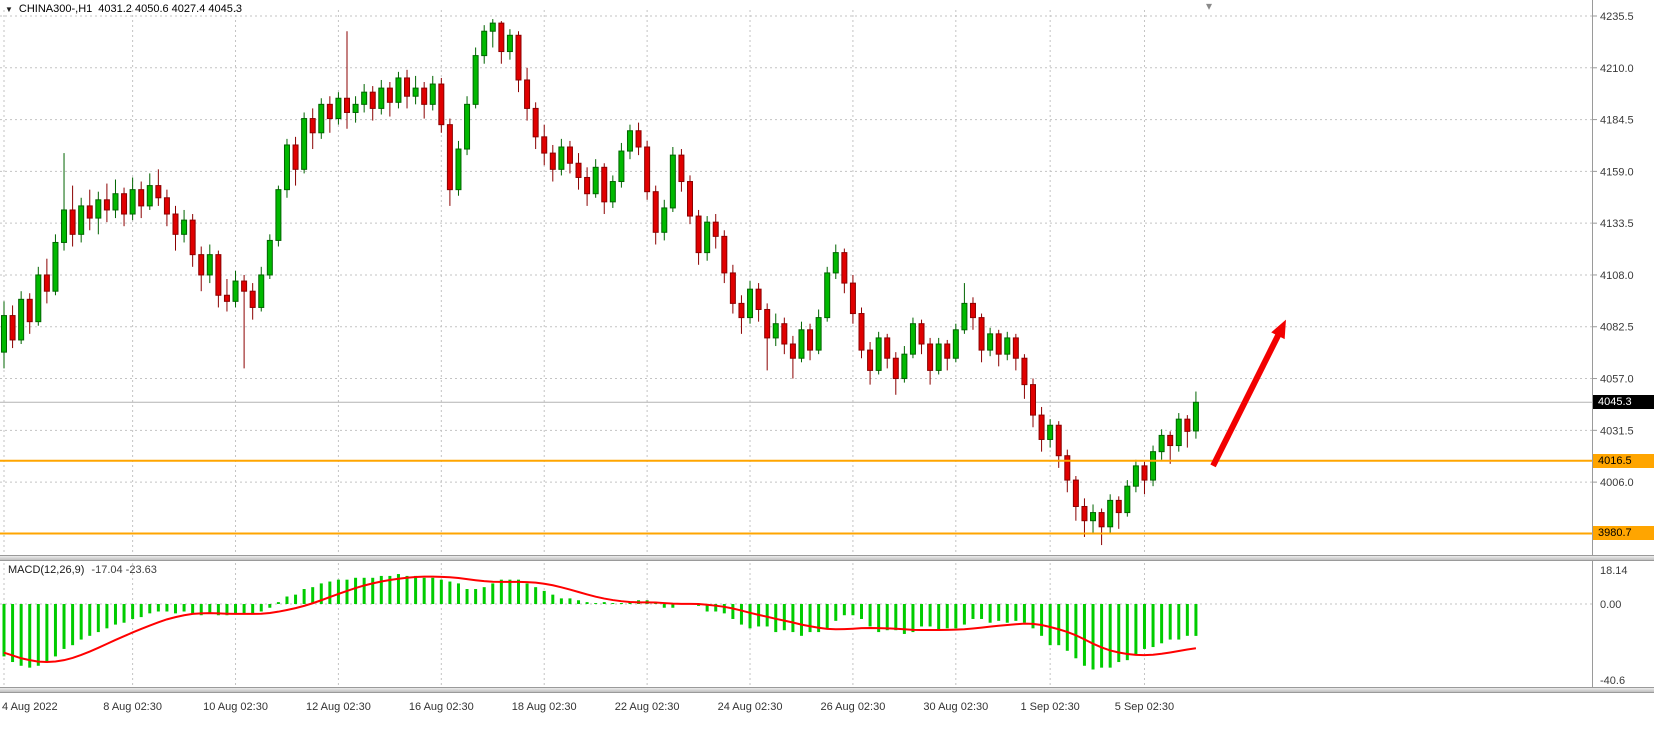 The image size is (1654, 754). What do you see at coordinates (1623, 533) in the screenshot?
I see `support-level-tag-2: 3980.7` at bounding box center [1623, 533].